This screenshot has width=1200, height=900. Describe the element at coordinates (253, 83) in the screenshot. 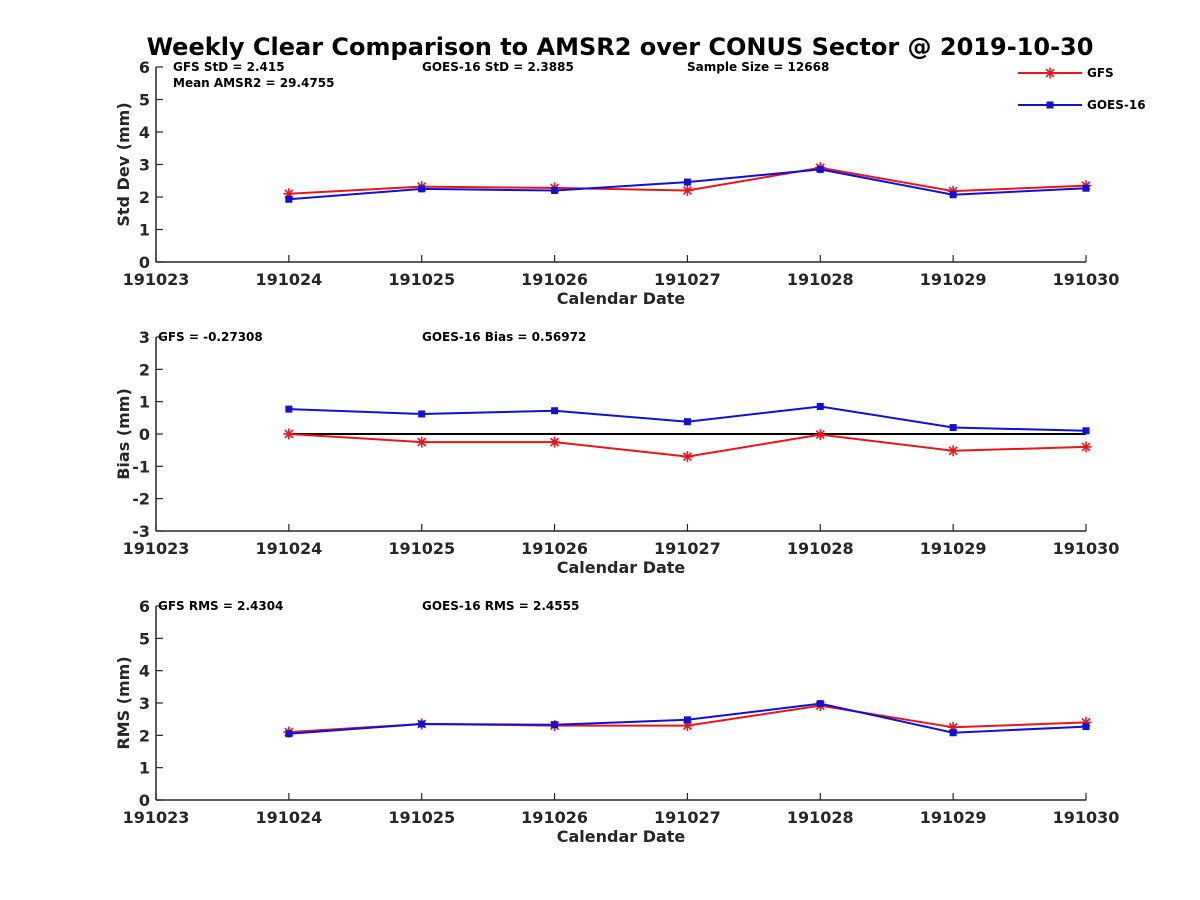

I see `stat-annotation: Mean AMSR2 = 29.4755` at that location.